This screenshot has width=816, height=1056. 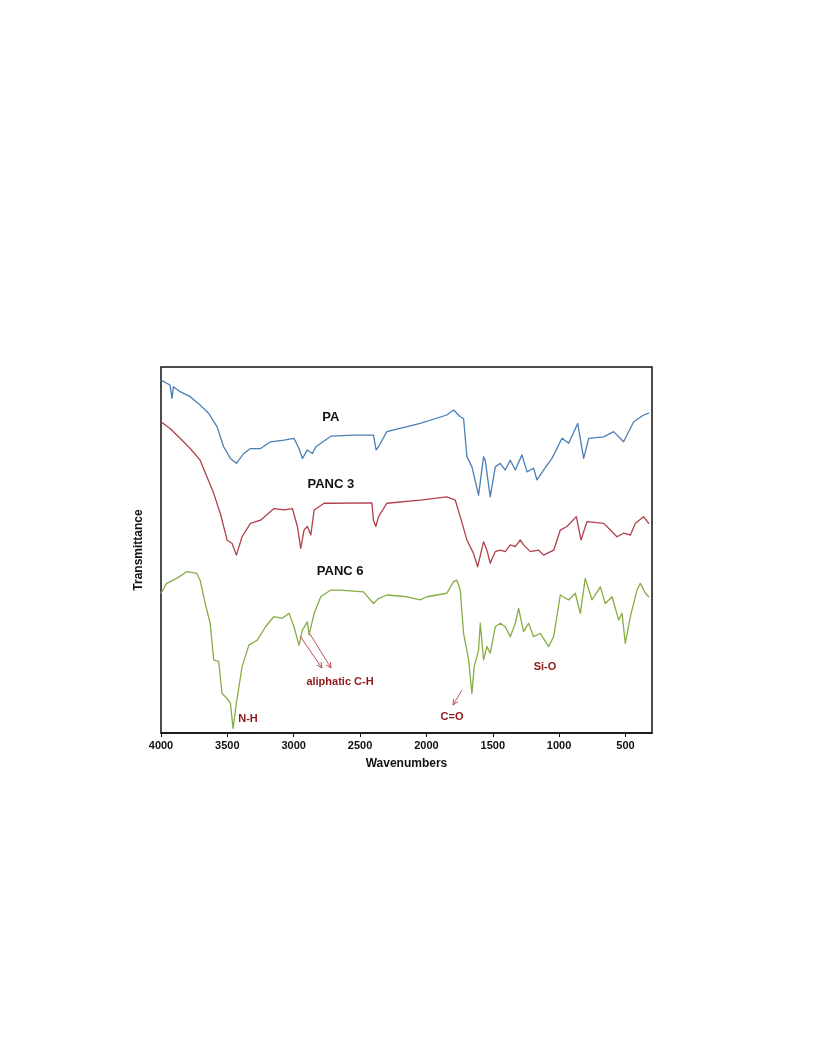 What do you see at coordinates (293, 744) in the screenshot?
I see `x-tick-label: 3000` at bounding box center [293, 744].